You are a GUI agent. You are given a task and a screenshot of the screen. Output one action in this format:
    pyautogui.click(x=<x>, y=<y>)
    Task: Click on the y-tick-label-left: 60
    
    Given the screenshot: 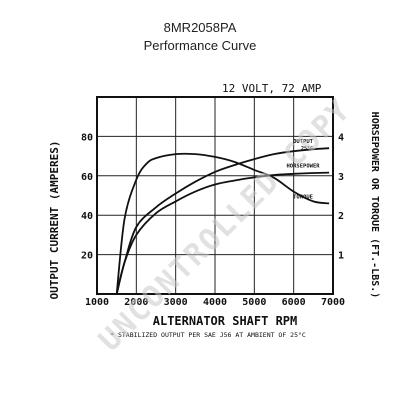 What is the action you would take?
    pyautogui.click(x=87, y=177)
    